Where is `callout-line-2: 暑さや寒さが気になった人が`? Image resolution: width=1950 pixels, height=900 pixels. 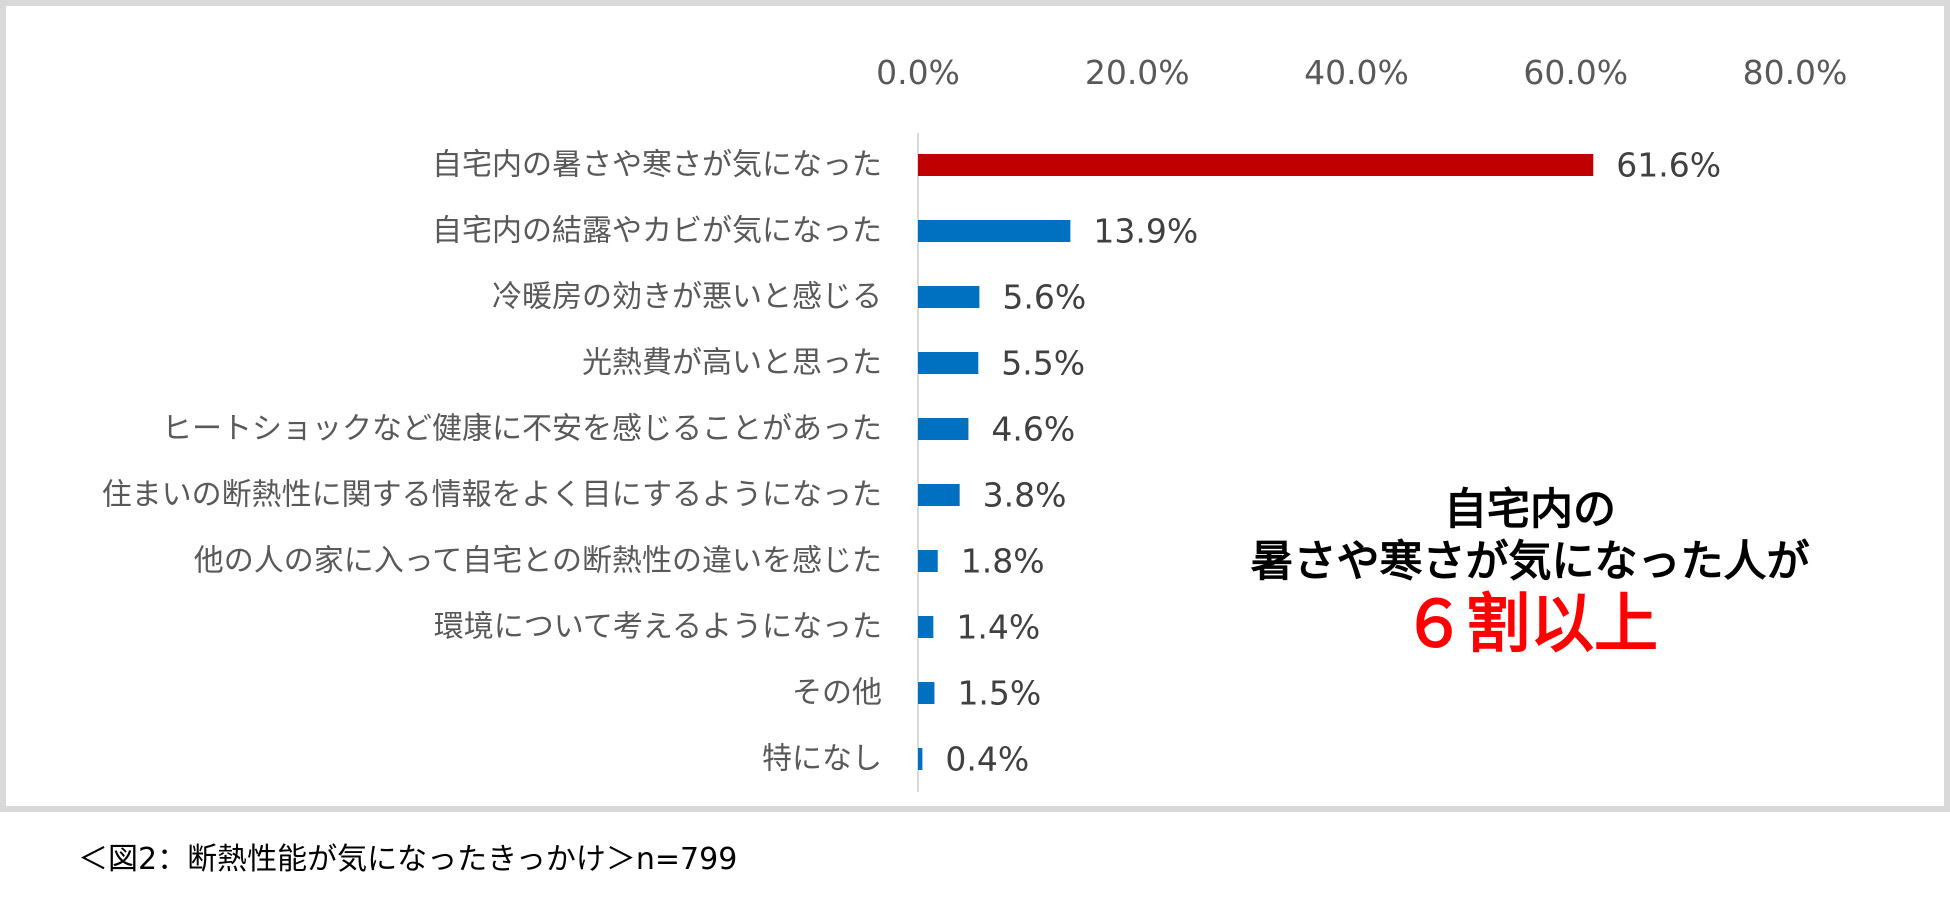 callout-line-2: 暑さや寒さが気になった人が is located at coordinates (1530, 562).